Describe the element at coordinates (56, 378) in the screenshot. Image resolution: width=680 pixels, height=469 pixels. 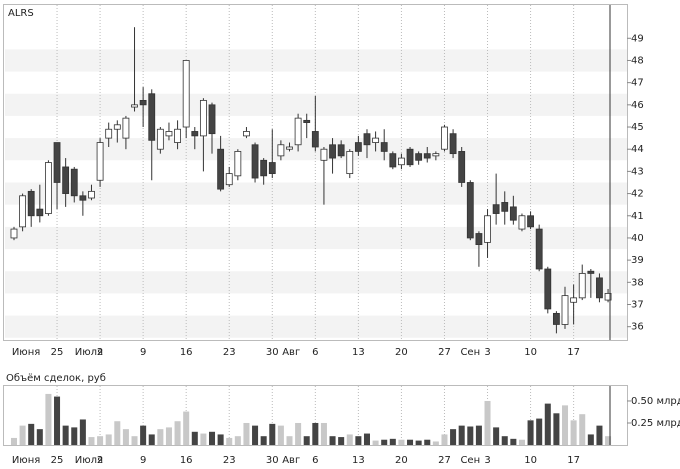
I see `volume-title: Объём сделок, руб` at that location.